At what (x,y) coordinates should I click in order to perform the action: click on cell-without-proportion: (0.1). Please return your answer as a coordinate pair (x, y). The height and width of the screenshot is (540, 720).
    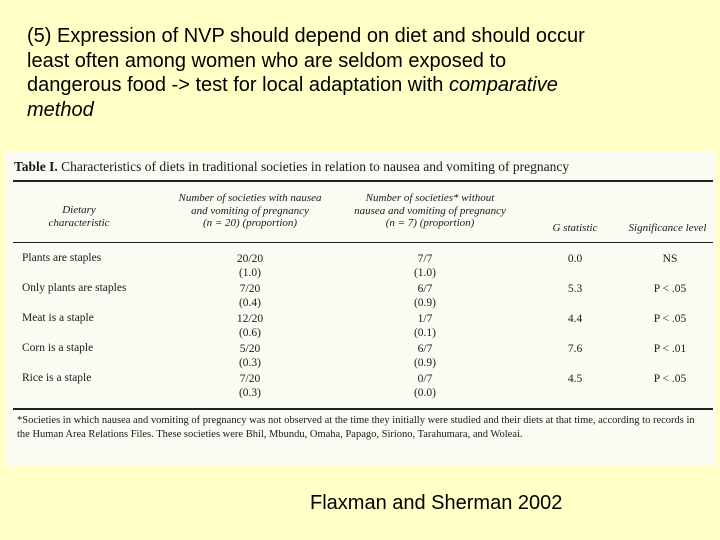
    Looking at the image, I should click on (425, 333).